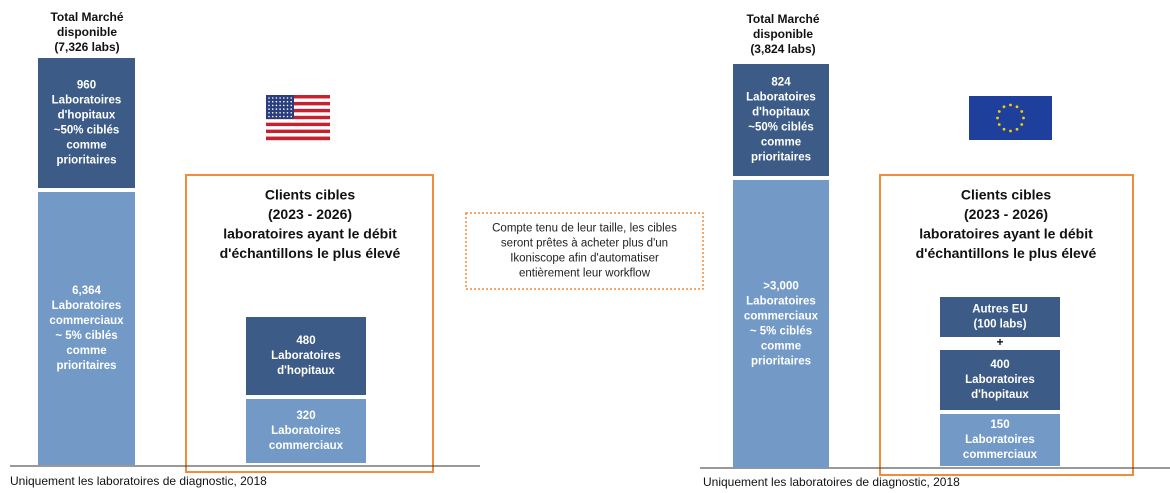 This screenshot has width=1170, height=493. What do you see at coordinates (310, 214) in the screenshot?
I see `target-title: (2023 - 2026)` at bounding box center [310, 214].